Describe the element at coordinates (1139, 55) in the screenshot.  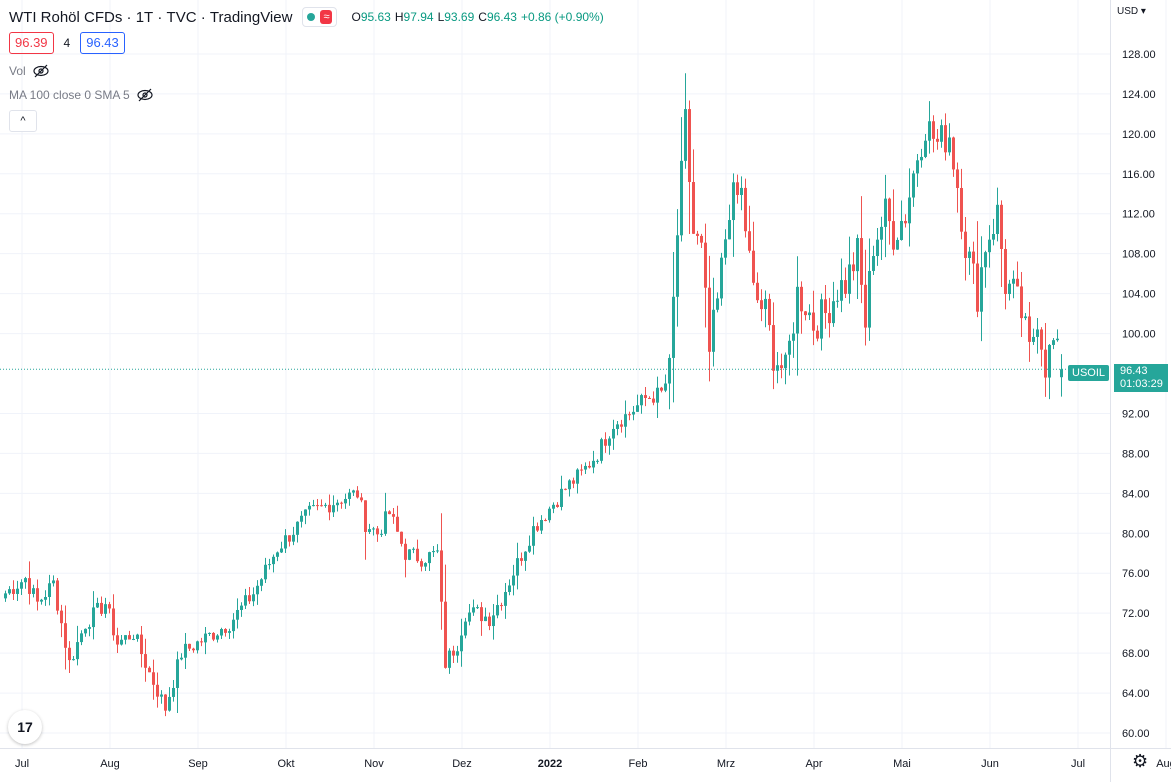
I see `price-tick-label: 128.00` at that location.